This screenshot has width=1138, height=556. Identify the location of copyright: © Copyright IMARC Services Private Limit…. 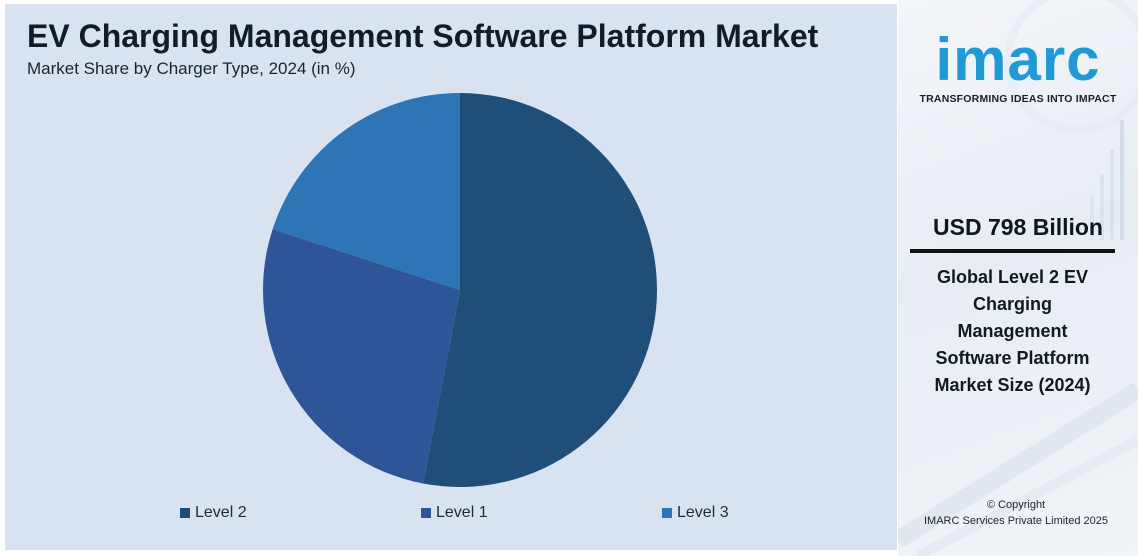
(1016, 513).